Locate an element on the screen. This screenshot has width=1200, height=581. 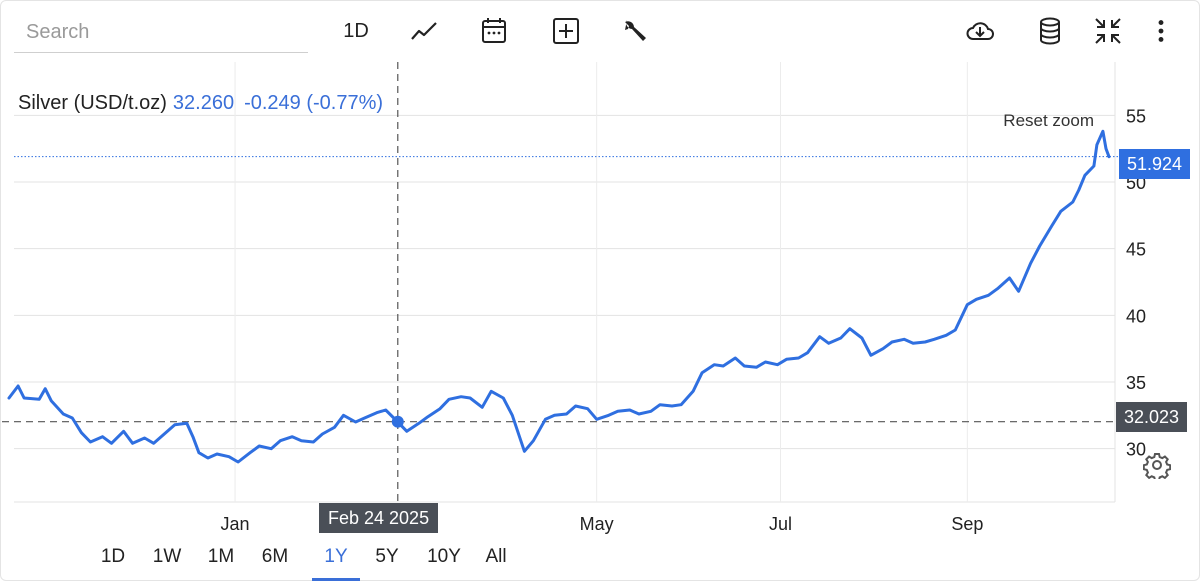
range-1w: 1W is located at coordinates (167, 556).